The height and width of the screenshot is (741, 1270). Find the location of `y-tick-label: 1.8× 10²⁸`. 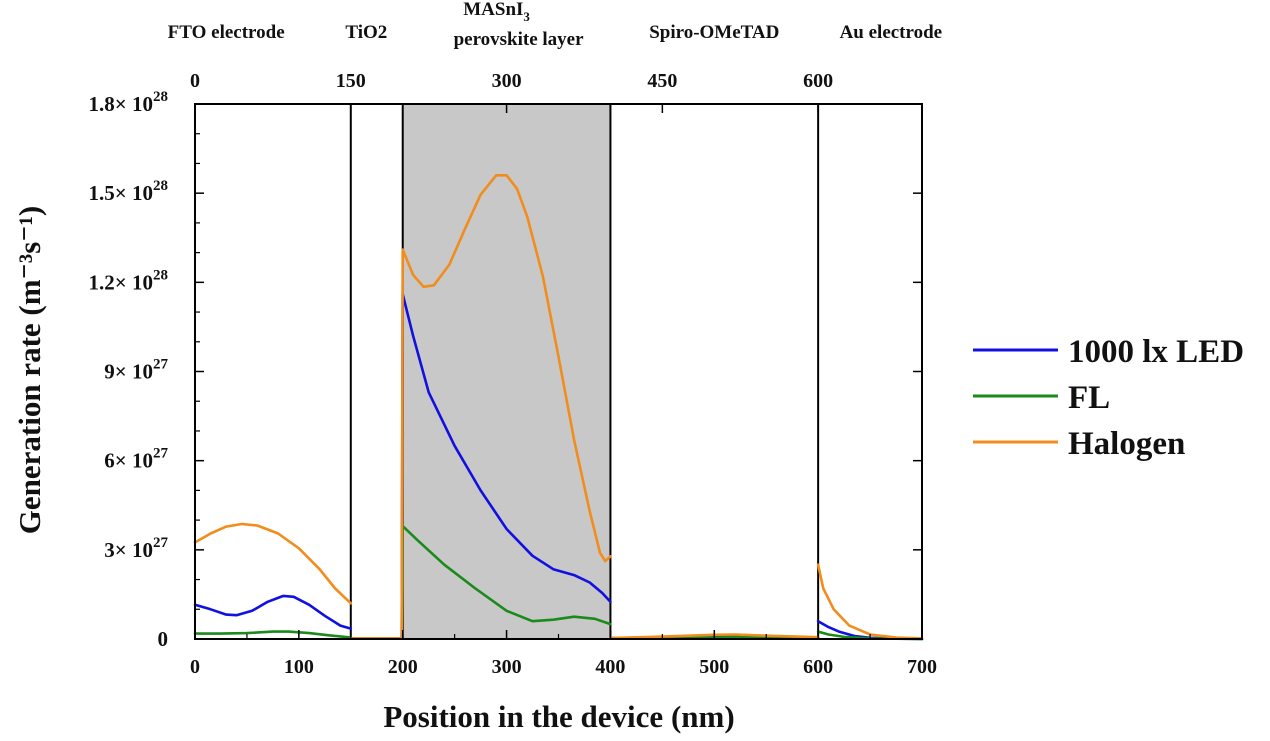

y-tick-label: 1.8× 10²⁸ is located at coordinates (128, 102).